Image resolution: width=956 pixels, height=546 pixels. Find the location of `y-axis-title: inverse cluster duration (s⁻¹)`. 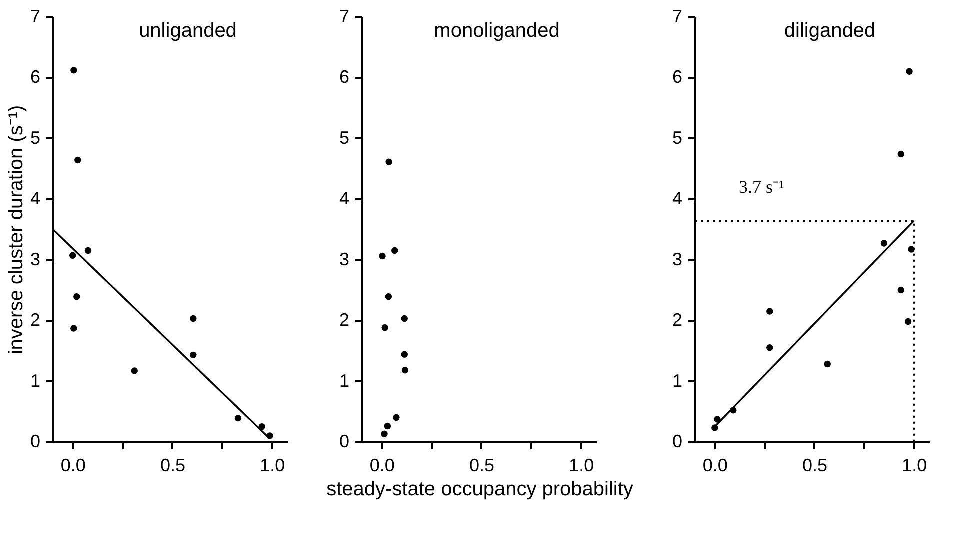

y-axis-title: inverse cluster duration (s⁻¹) is located at coordinates (16, 230).